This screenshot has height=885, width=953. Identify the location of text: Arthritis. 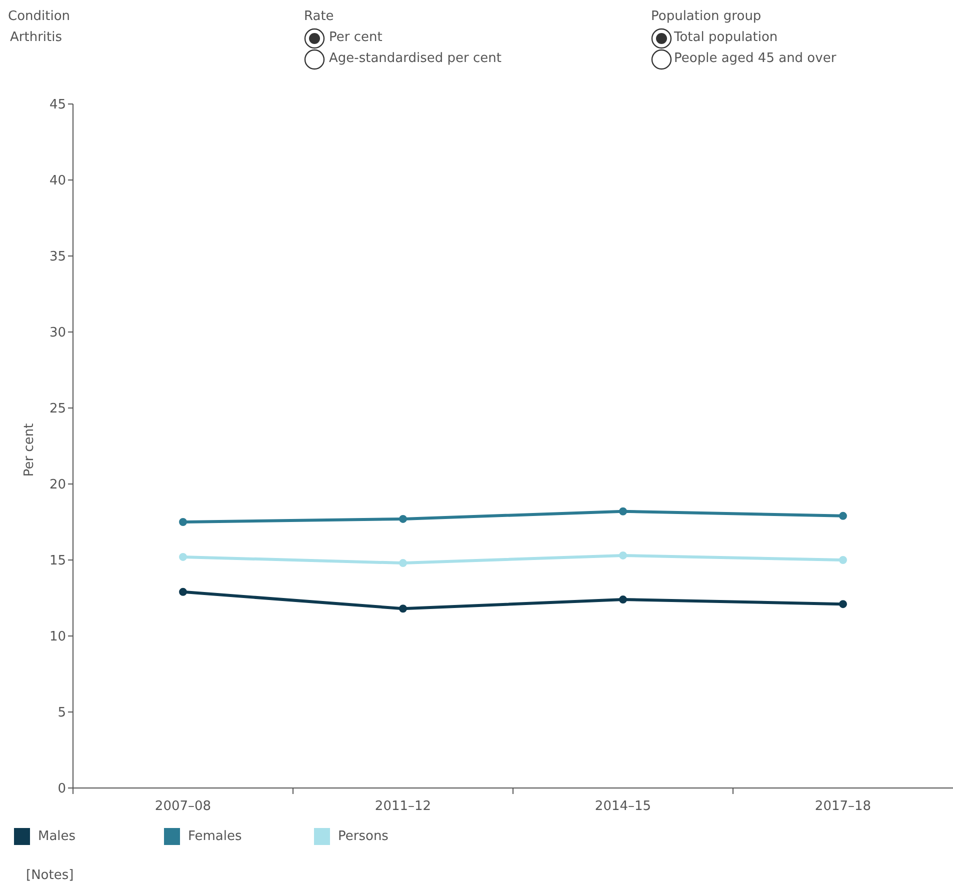
(36, 37).